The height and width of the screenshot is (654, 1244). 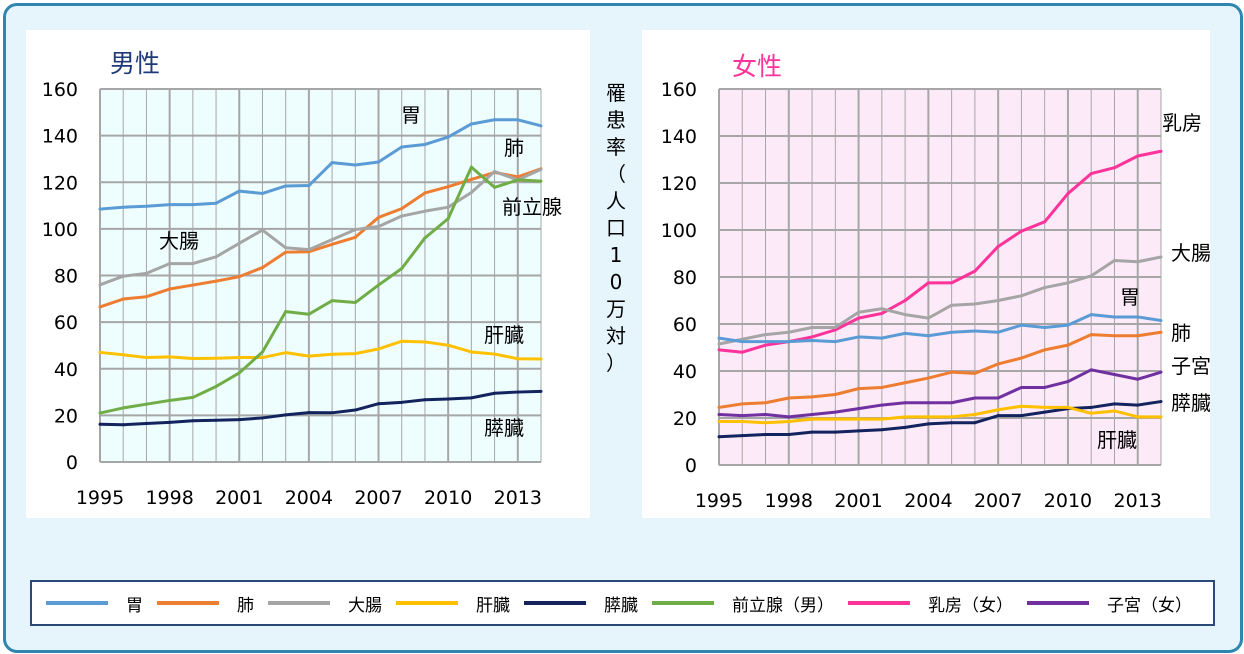 I want to click on x-tick-label: 1998, so click(x=789, y=501).